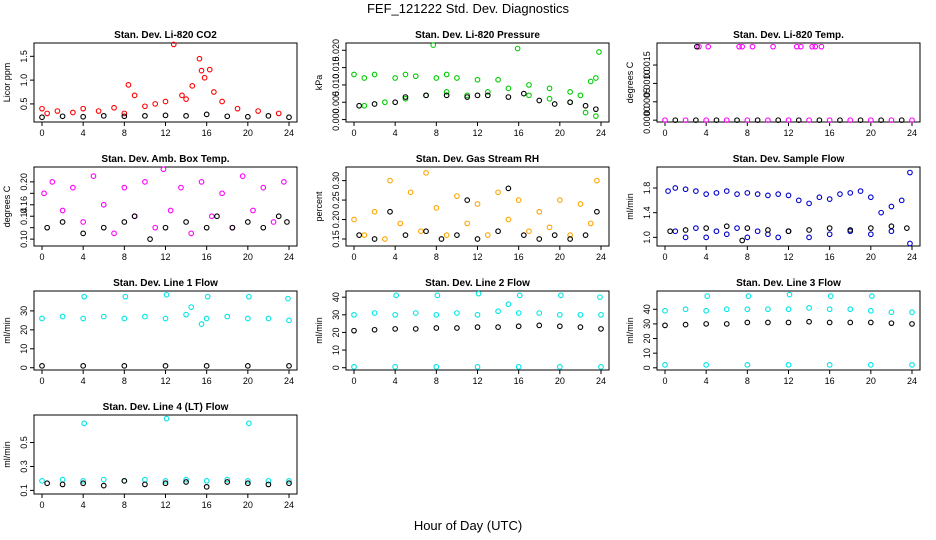 This screenshot has width=936, height=540. Describe the element at coordinates (165, 283) in the screenshot. I see `panel-title: Stan. Dev. Line 1 Flow` at that location.